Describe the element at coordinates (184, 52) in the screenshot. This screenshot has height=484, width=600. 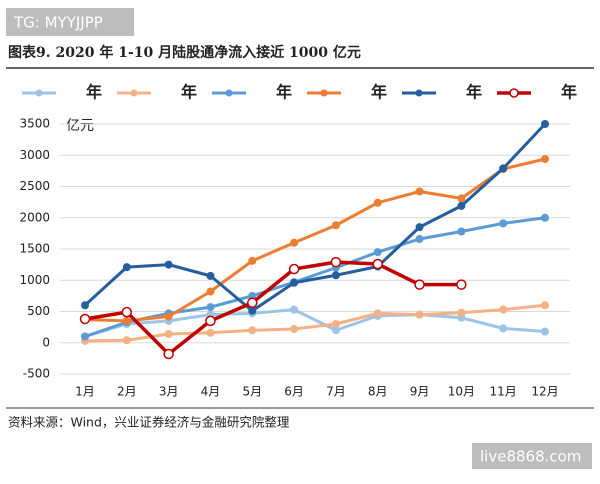
I see `chart-title: 图表9. 2020 年 1-10 月陆股通净流入接近 1000 亿元` at that location.